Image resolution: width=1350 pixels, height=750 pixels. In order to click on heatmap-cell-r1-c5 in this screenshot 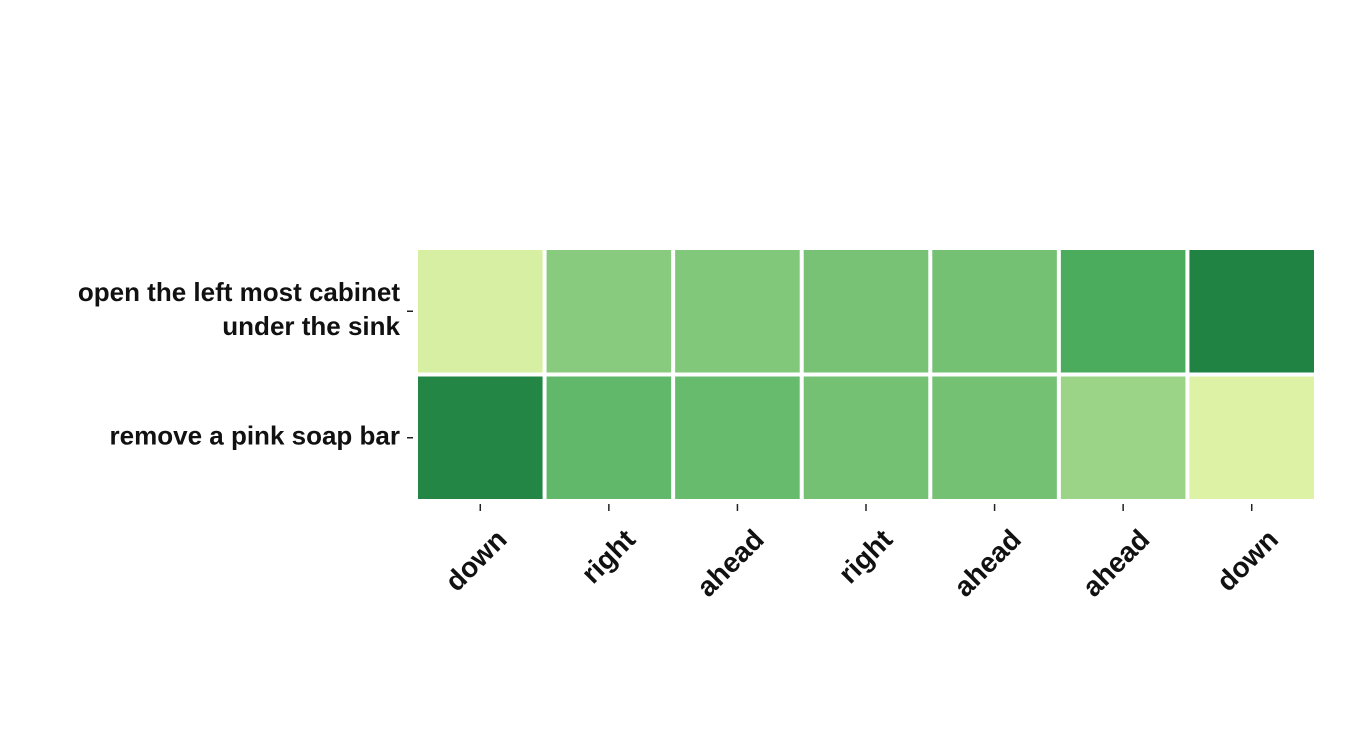, I will do `click(1123, 437)`.